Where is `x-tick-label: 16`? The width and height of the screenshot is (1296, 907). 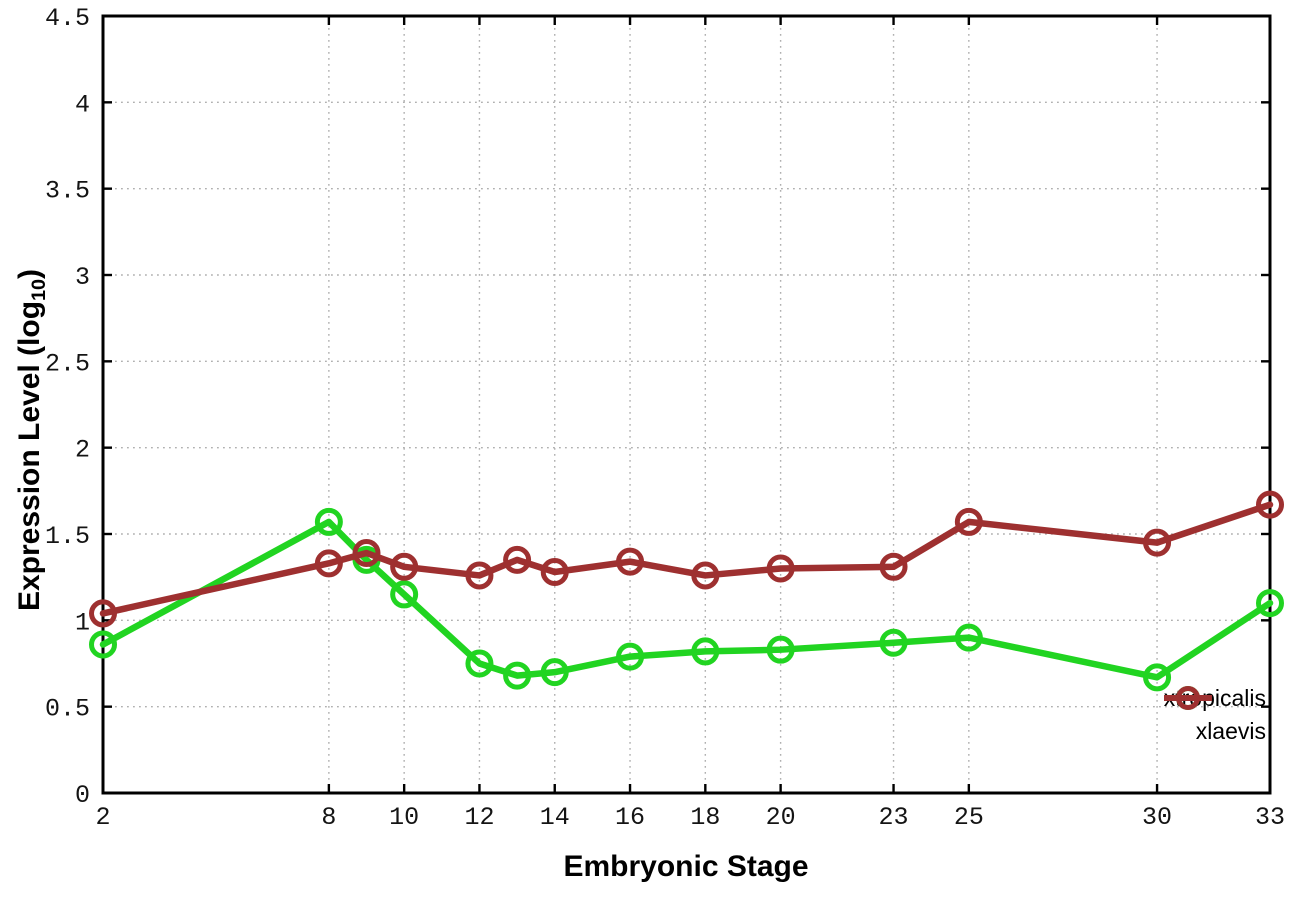
x-tick-label: 16 is located at coordinates (630, 817).